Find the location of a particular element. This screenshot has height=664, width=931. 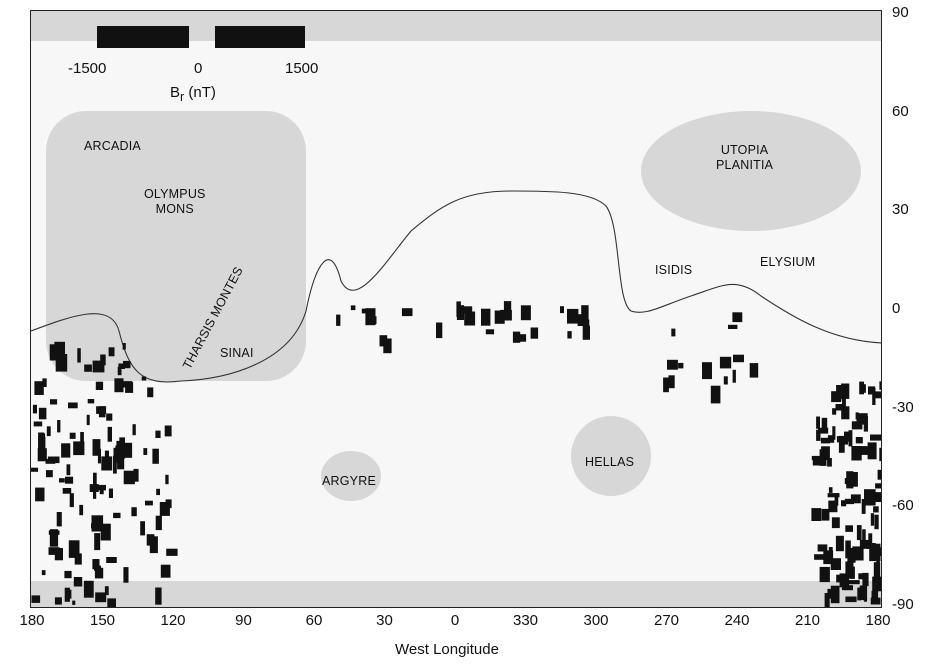

south-band-shading is located at coordinates (456, 594).